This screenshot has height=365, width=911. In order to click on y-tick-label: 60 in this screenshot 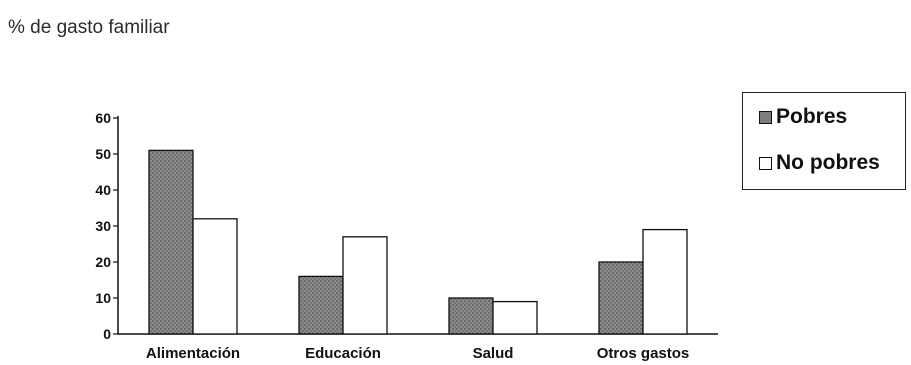, I will do `click(103, 118)`.